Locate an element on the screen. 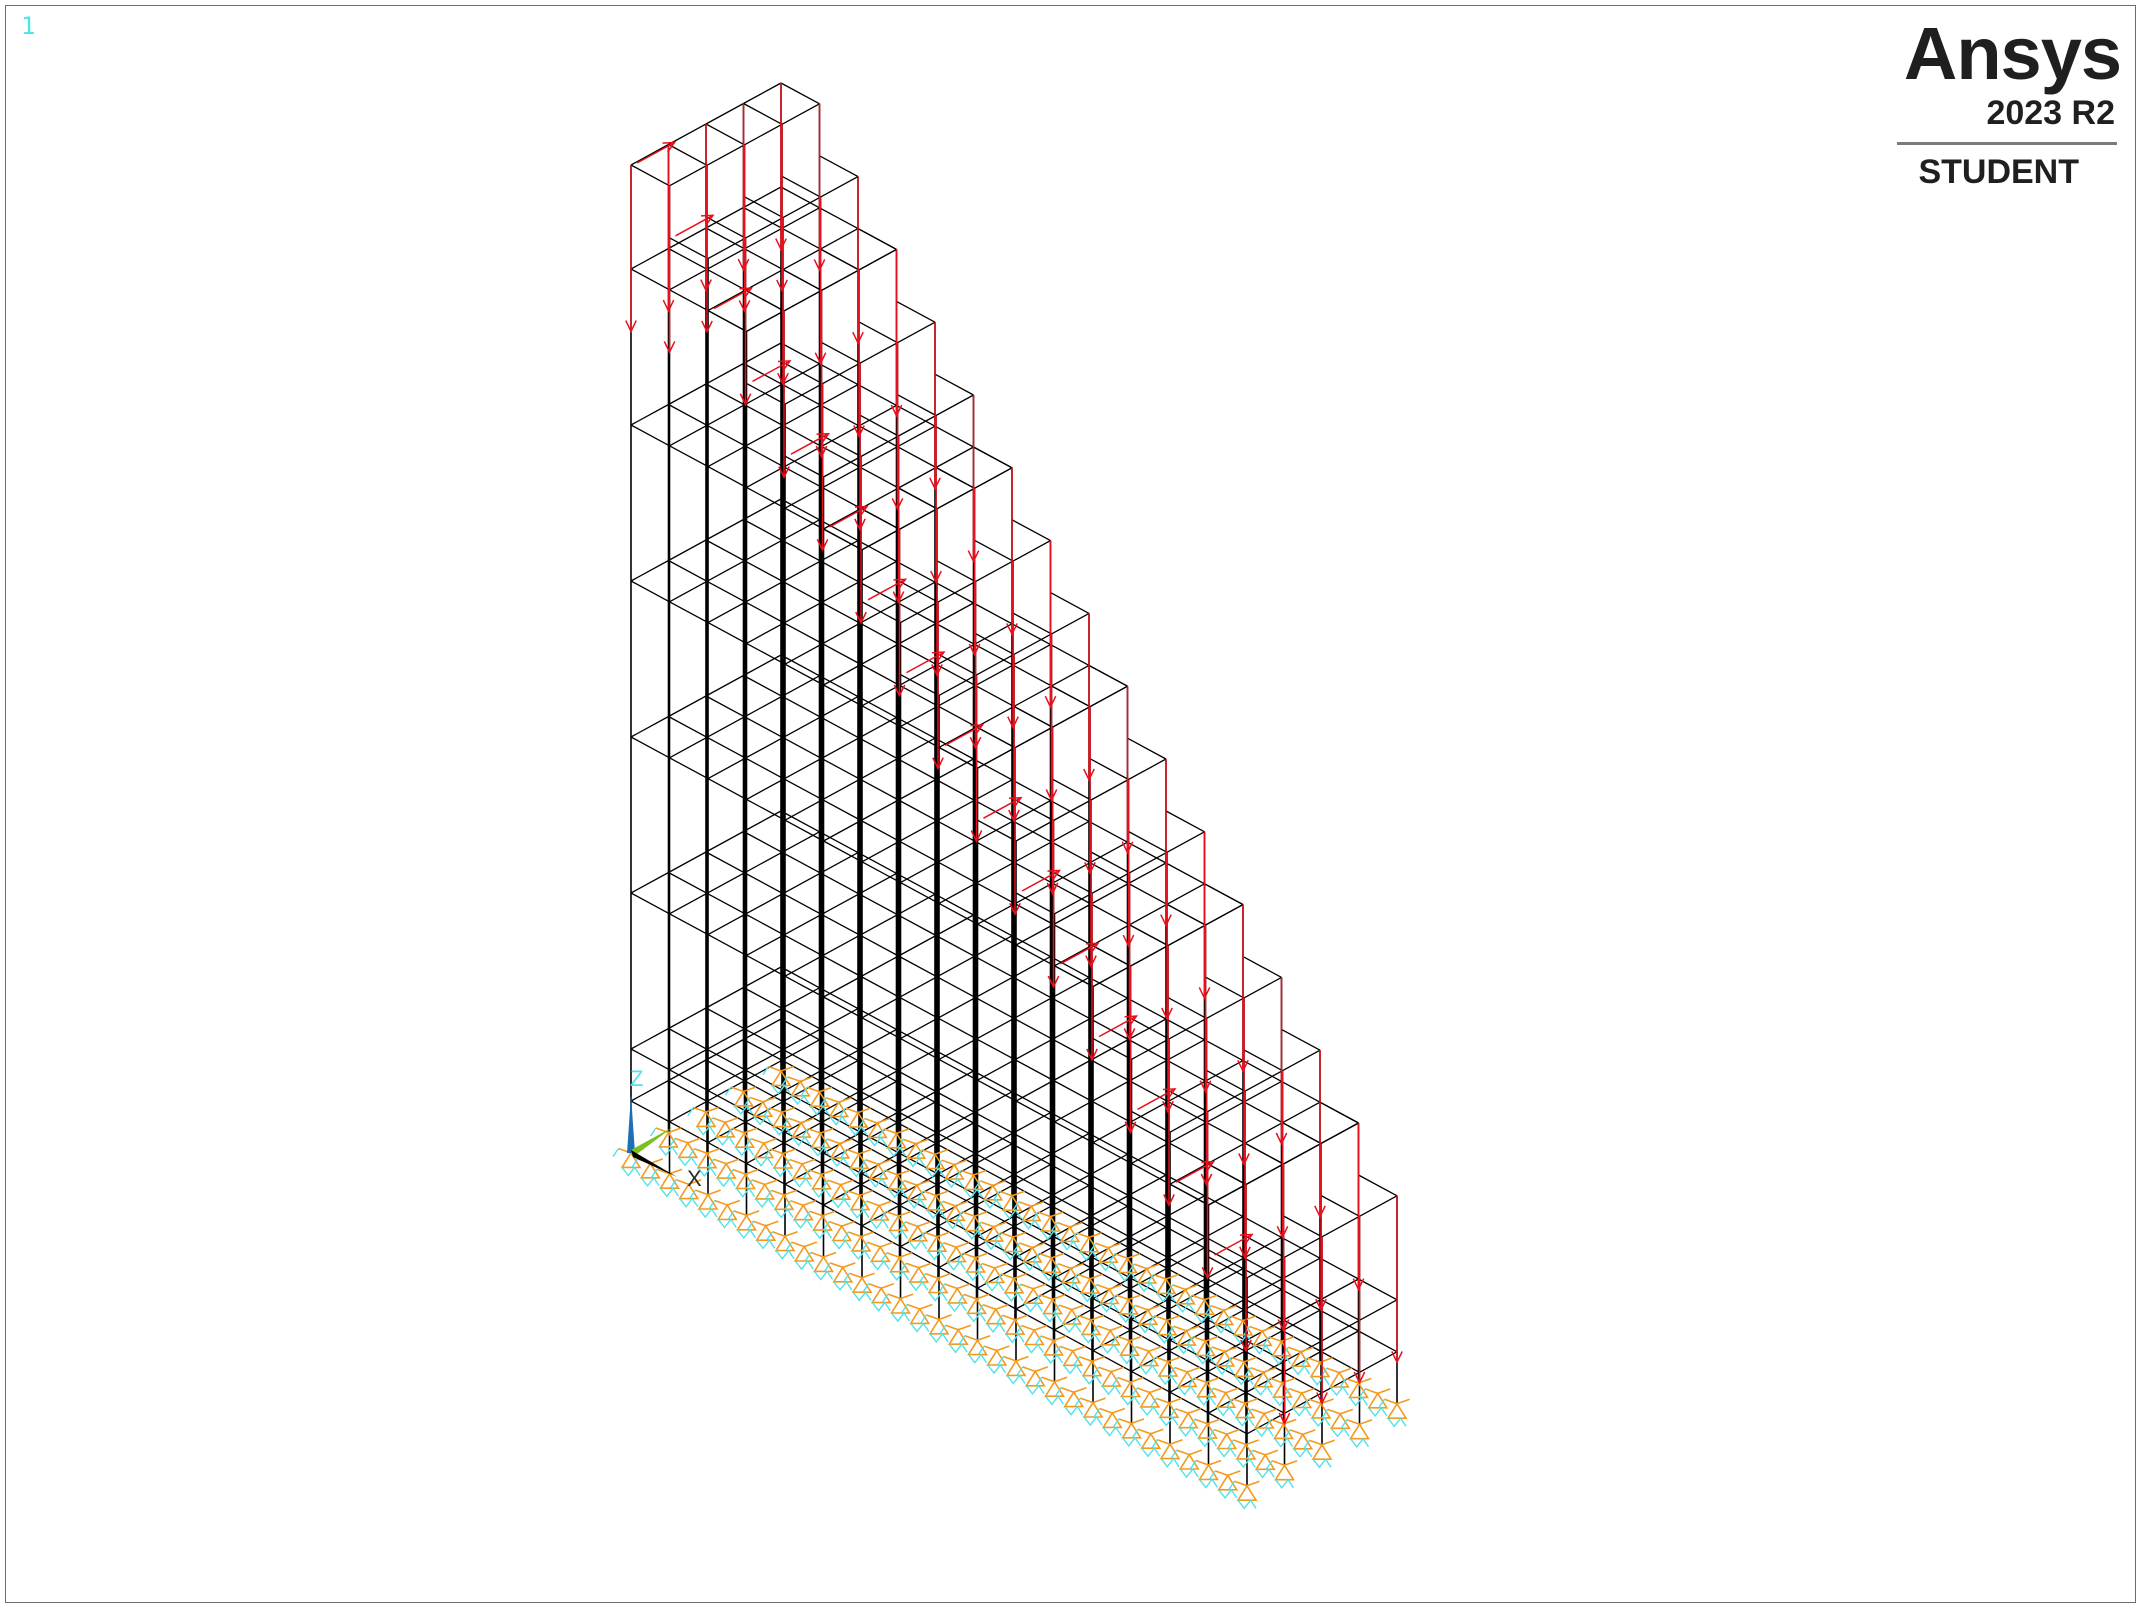 This screenshot has height=1610, width=2143. window-number-label: 1 is located at coordinates (28, 26).